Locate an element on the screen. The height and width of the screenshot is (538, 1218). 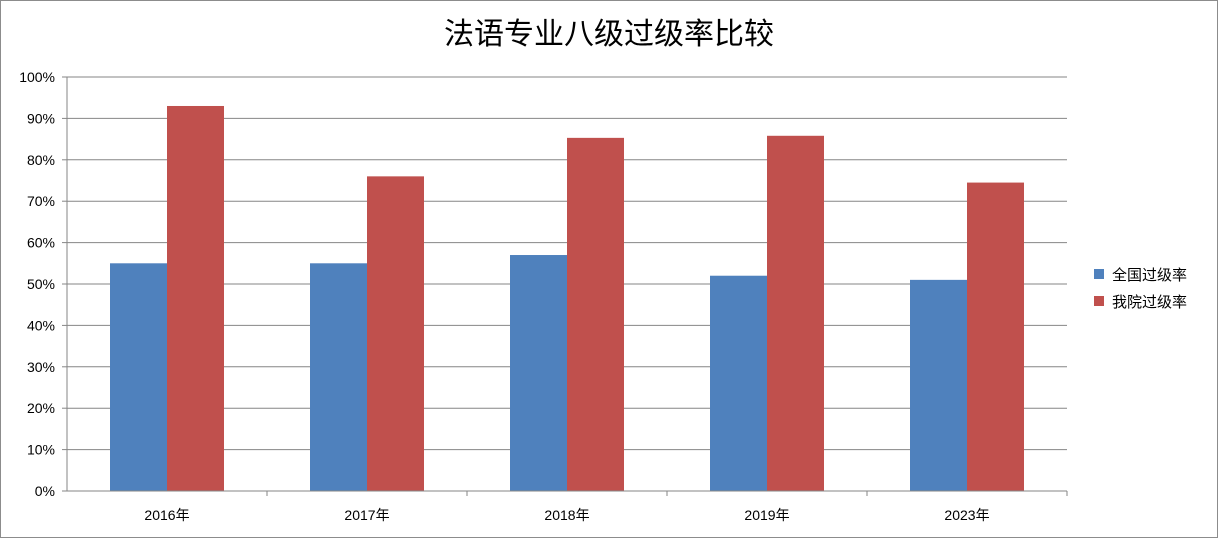
y-tick-label: 100% is located at coordinates (37, 77).